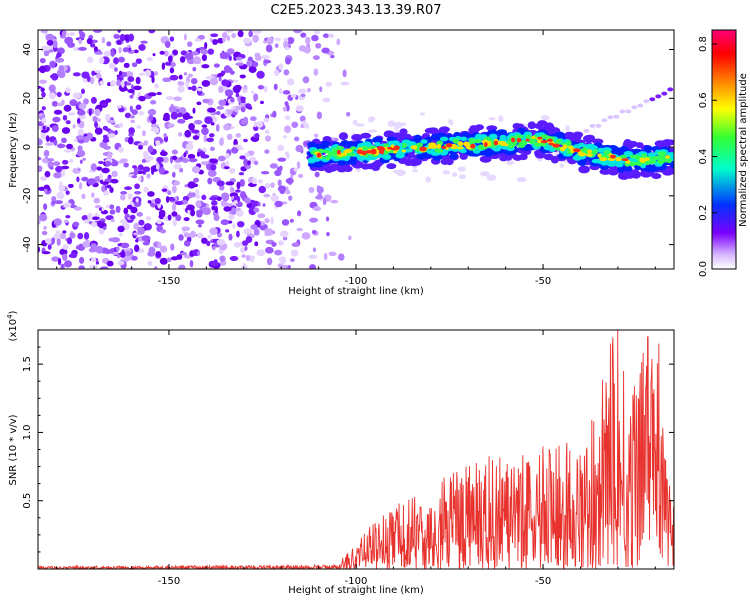  Describe the element at coordinates (356, 581) in the screenshot. I see `x-tick-label: -100` at that location.